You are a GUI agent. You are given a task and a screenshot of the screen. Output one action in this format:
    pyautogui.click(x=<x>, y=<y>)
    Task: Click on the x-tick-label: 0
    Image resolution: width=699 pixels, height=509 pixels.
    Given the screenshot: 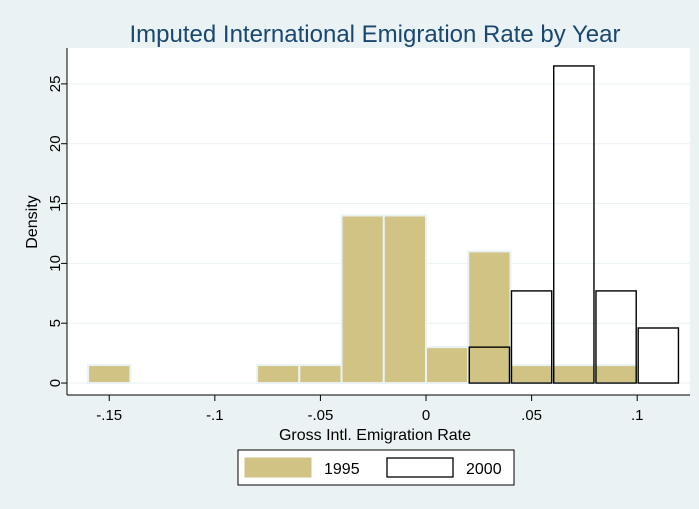 What is the action you would take?
    pyautogui.click(x=426, y=415)
    